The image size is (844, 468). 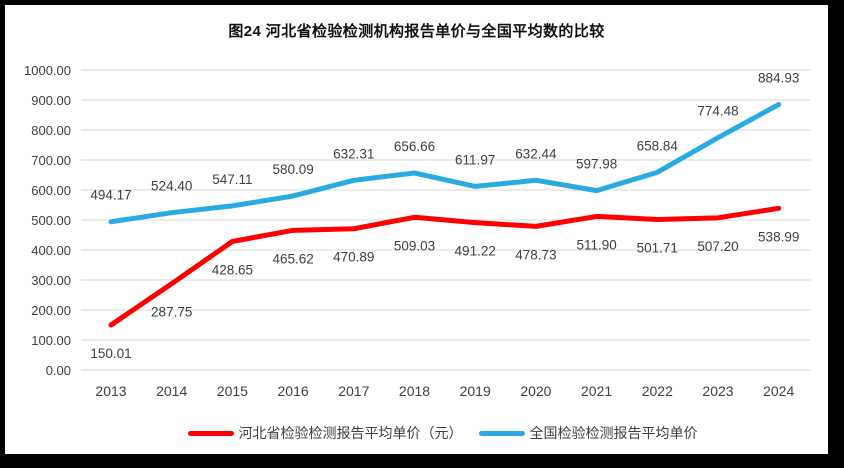 What do you see at coordinates (414, 391) in the screenshot?
I see `x-tick-label: 2018` at bounding box center [414, 391].